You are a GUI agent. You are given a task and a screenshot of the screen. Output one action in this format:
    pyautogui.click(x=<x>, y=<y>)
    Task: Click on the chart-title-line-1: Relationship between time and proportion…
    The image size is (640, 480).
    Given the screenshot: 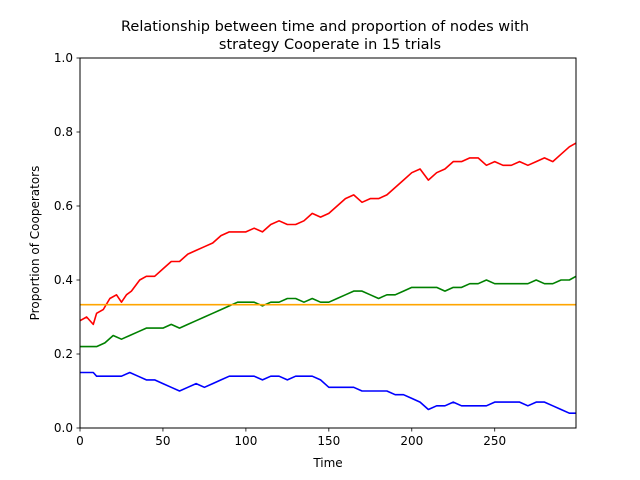 What is the action you would take?
    pyautogui.click(x=325, y=27)
    